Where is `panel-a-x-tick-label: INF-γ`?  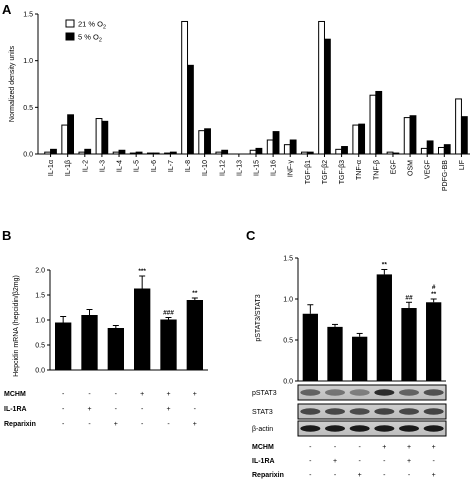
panel-a-x-tick-label: INF-γ is located at coordinates (291, 169).